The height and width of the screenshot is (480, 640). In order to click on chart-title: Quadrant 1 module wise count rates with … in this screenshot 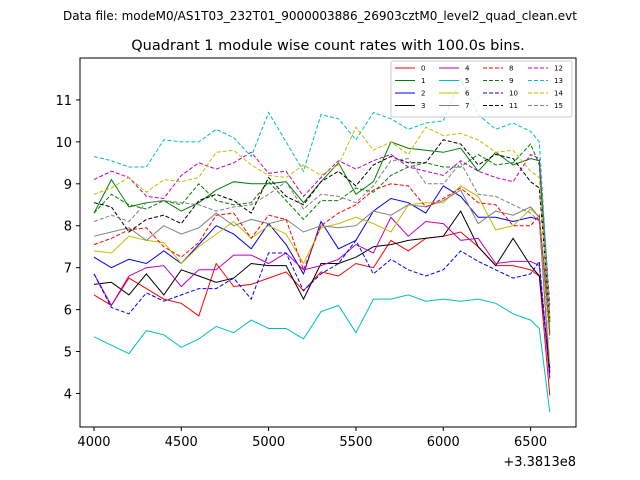, I will do `click(328, 46)`.